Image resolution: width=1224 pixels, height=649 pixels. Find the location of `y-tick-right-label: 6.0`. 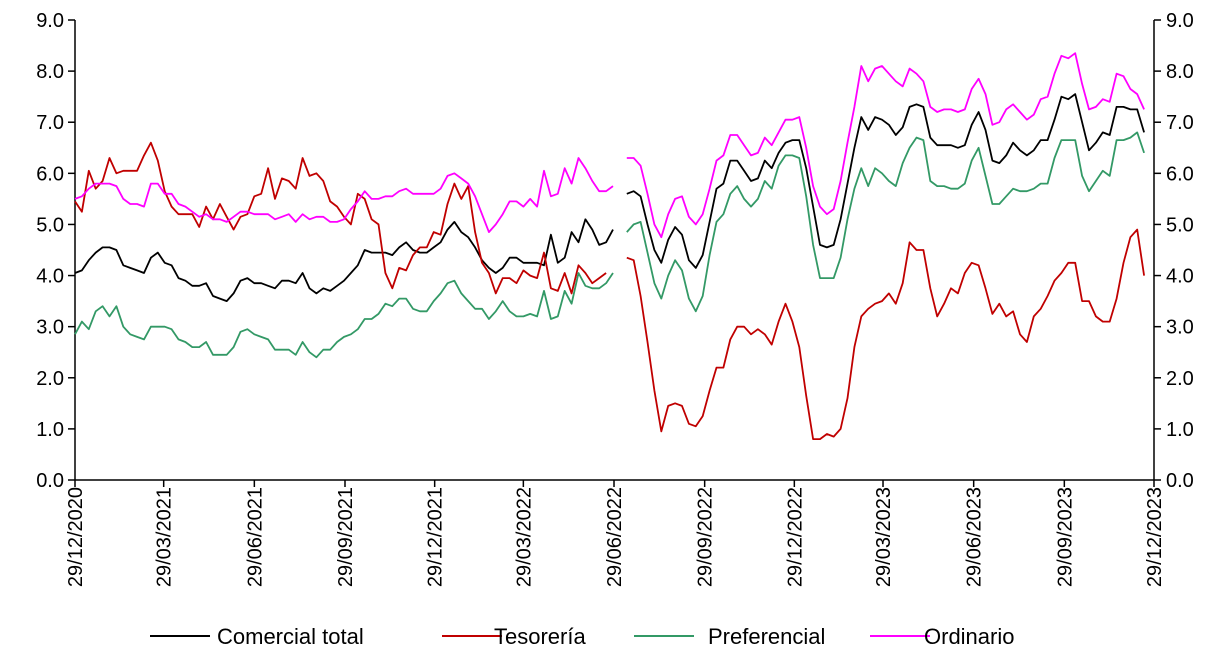

y-tick-right-label: 6.0 is located at coordinates (1180, 174).